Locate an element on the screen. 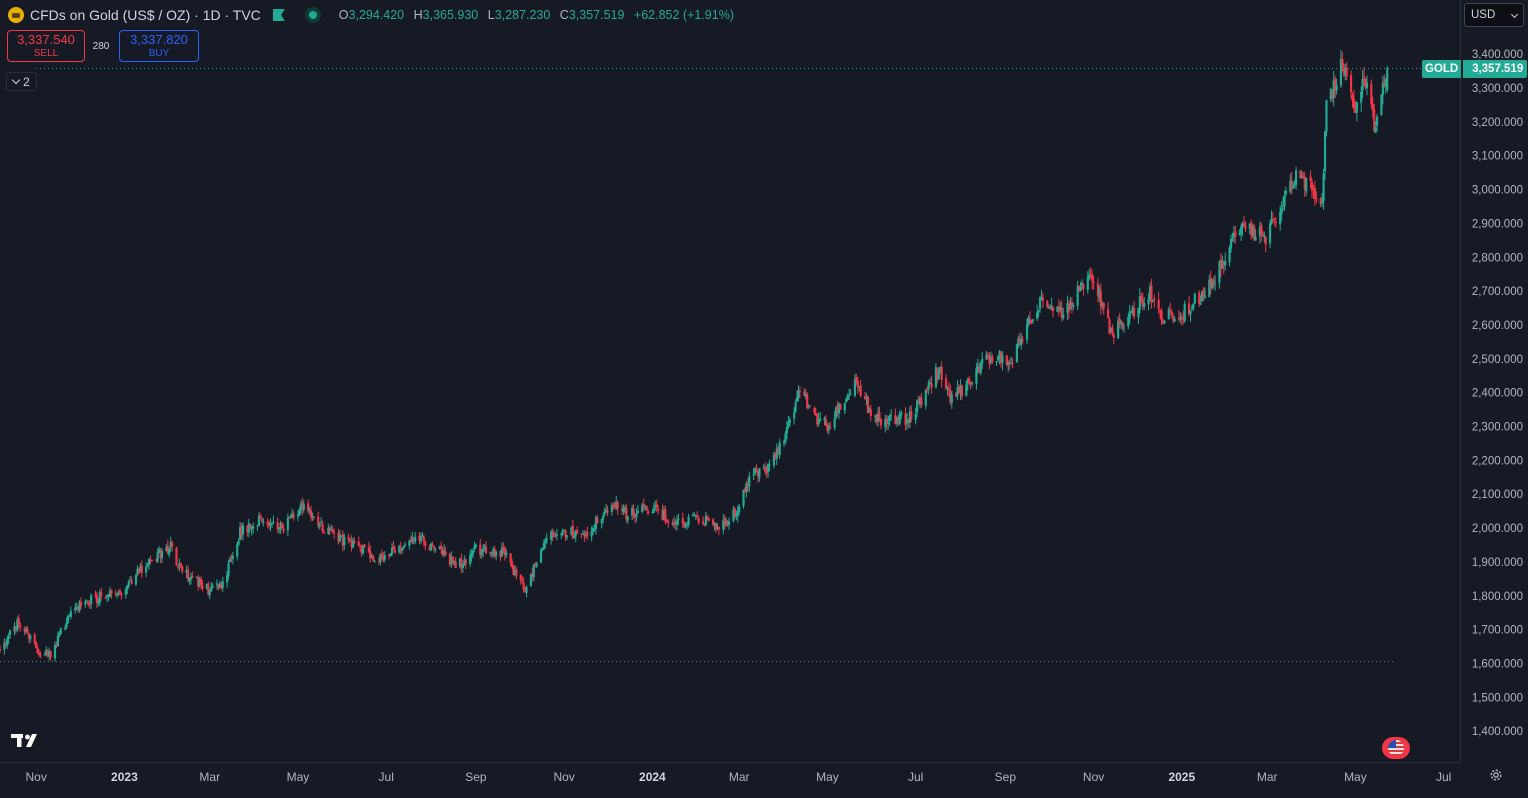 This screenshot has width=1528, height=798. trade-panel: 3,337.540 SELL 280 3,337.820 BUY is located at coordinates (103, 46).